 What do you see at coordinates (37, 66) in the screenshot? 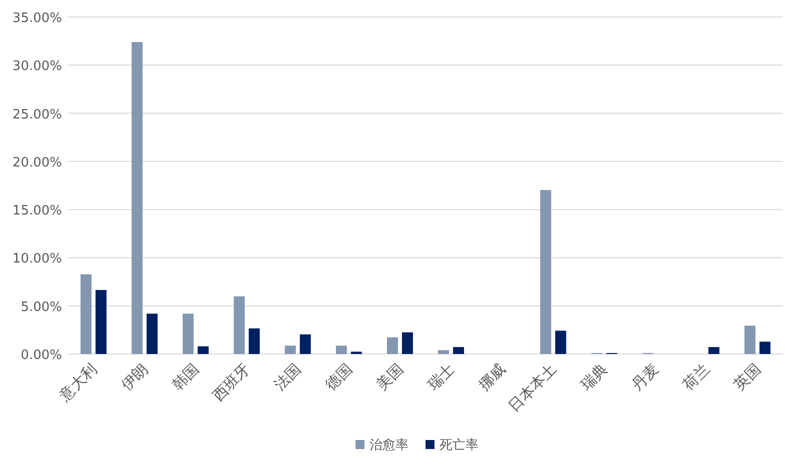
I see `y-tick-label: 30.00%` at bounding box center [37, 66].